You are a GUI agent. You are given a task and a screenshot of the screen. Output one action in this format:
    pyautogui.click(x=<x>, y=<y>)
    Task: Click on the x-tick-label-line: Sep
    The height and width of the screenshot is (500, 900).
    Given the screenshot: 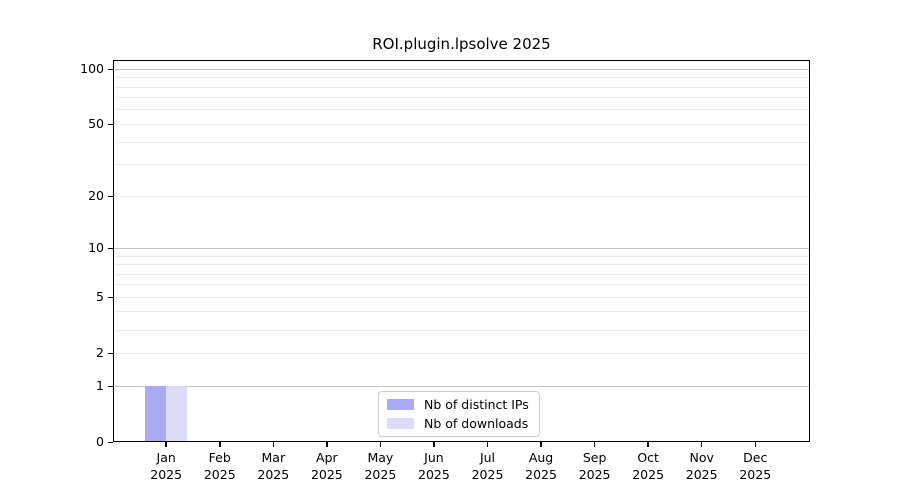 What is the action you would take?
    pyautogui.click(x=594, y=457)
    